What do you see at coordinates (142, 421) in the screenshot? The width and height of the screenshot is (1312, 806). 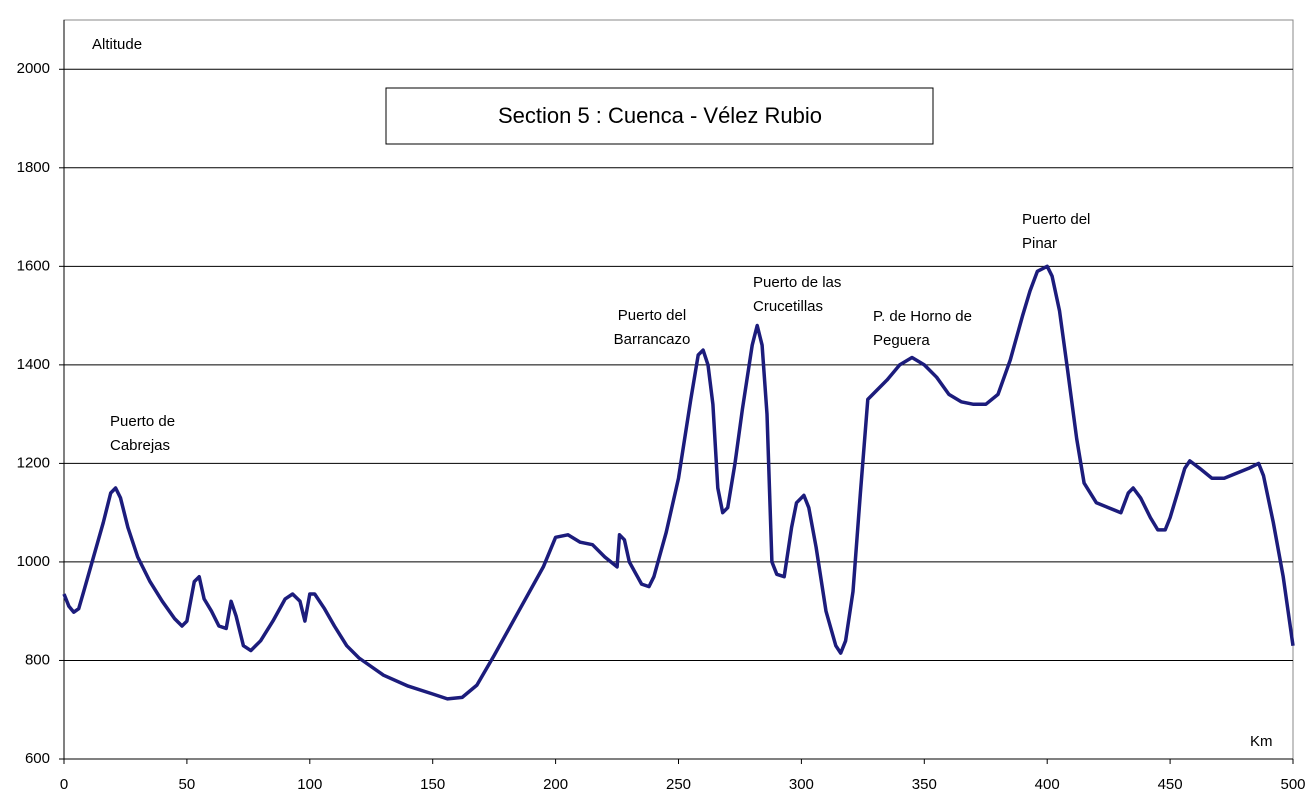 I see `peak-annotation: Puerto de` at bounding box center [142, 421].